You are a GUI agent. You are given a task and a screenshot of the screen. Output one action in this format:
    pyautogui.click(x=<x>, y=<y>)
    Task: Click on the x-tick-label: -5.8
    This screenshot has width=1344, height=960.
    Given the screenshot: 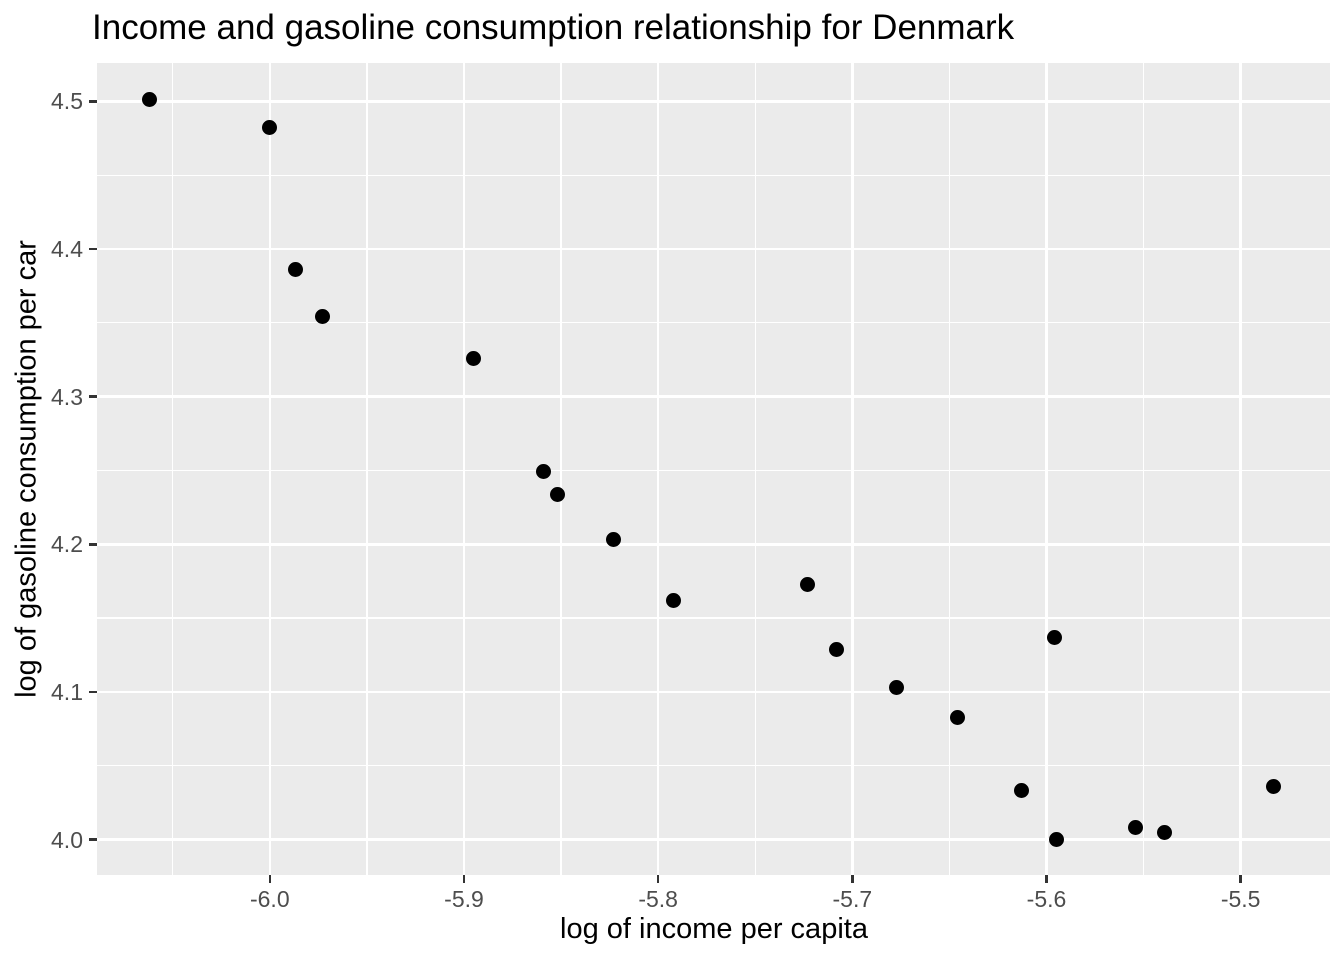 What is the action you would take?
    pyautogui.click(x=658, y=899)
    